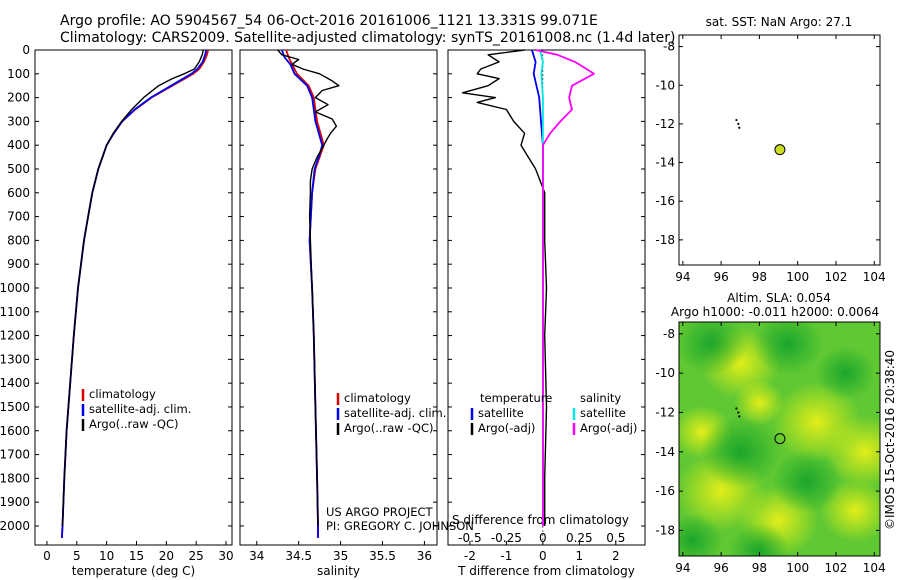 This screenshot has width=900, height=580. What do you see at coordinates (15, 526) in the screenshot?
I see `depth-tick-label: 2000` at bounding box center [15, 526].